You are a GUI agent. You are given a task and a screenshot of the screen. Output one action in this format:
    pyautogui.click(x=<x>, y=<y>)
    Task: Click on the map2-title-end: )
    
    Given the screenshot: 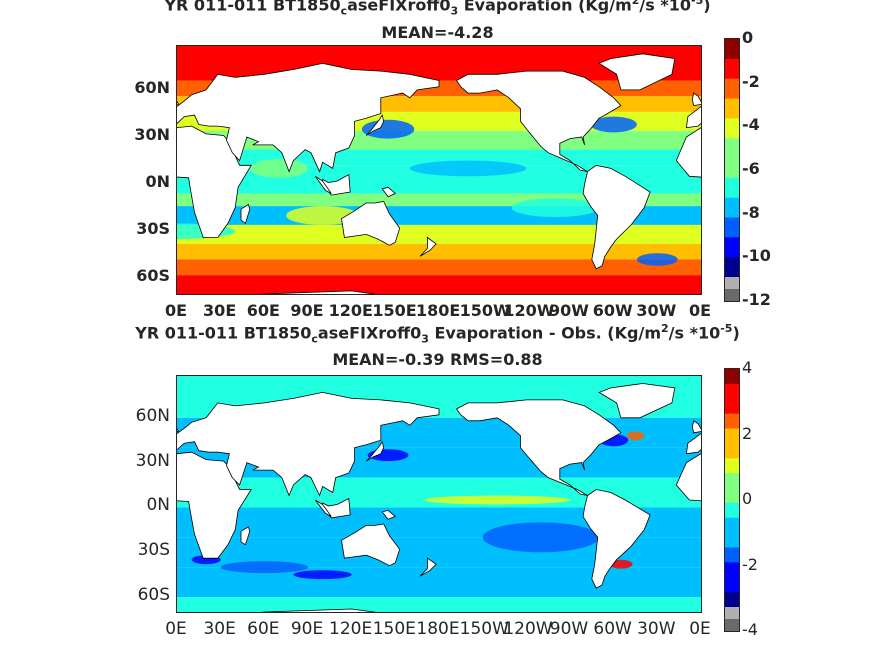 What is the action you would take?
    pyautogui.click(x=736, y=333)
    